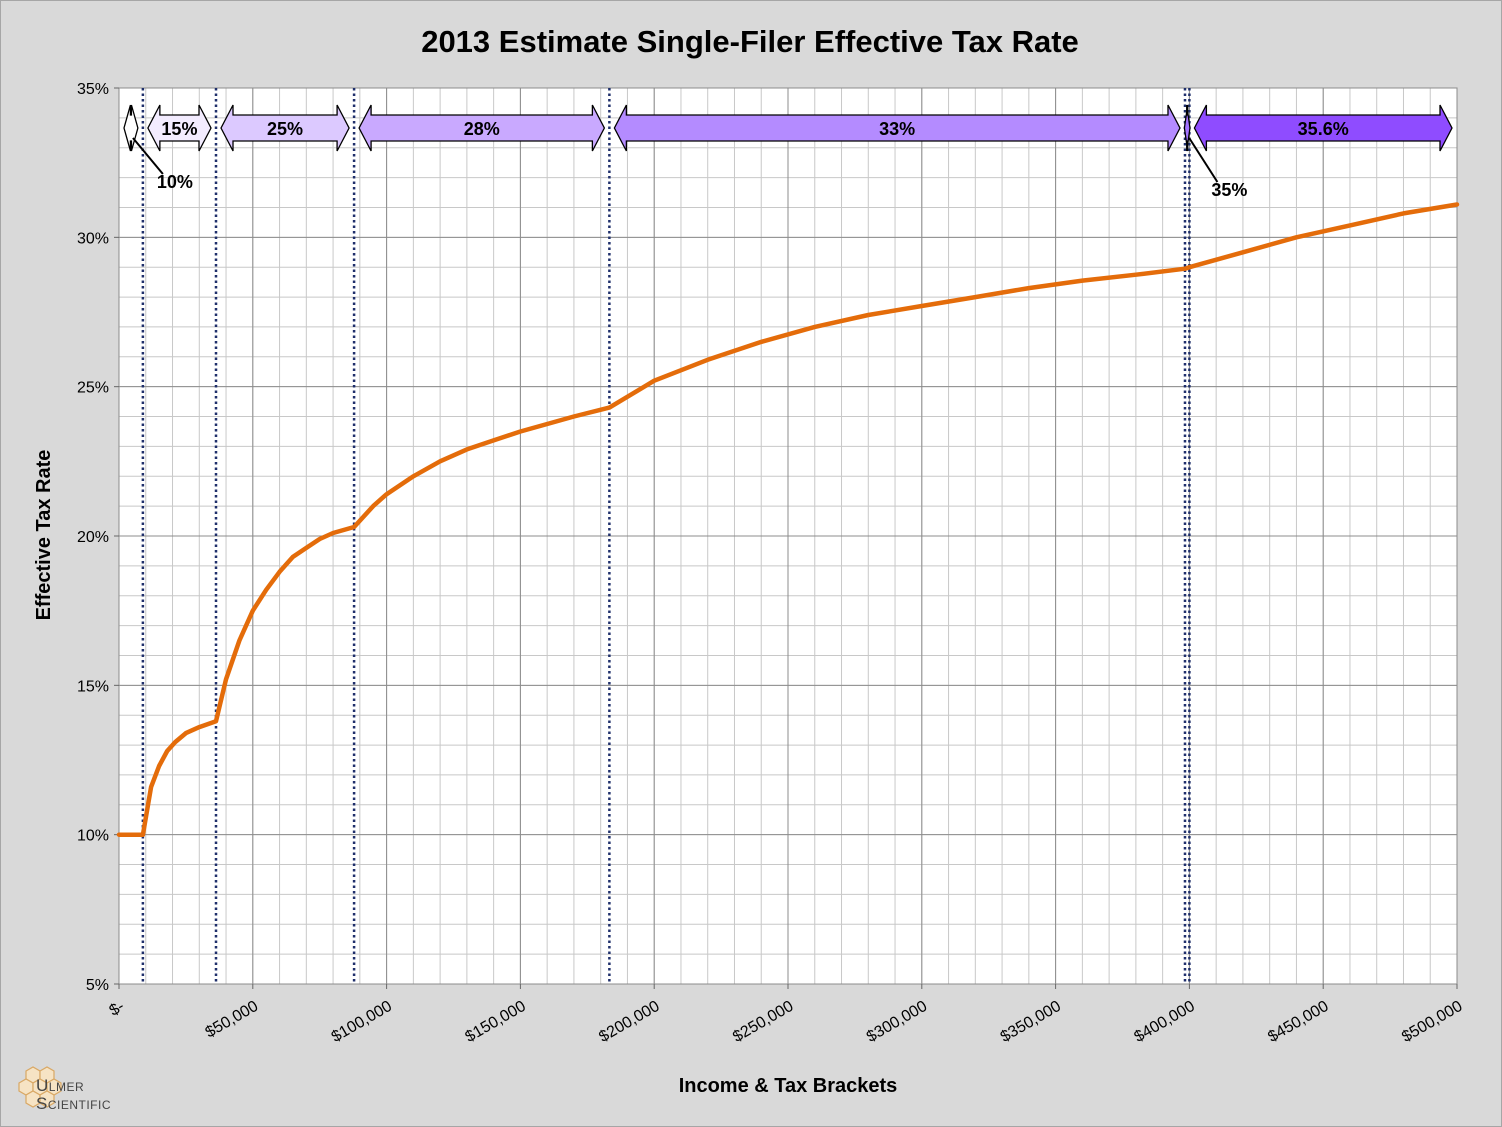 The image size is (1502, 1127). Describe the element at coordinates (93, 89) in the screenshot. I see `y-tick-label: 35%` at that location.